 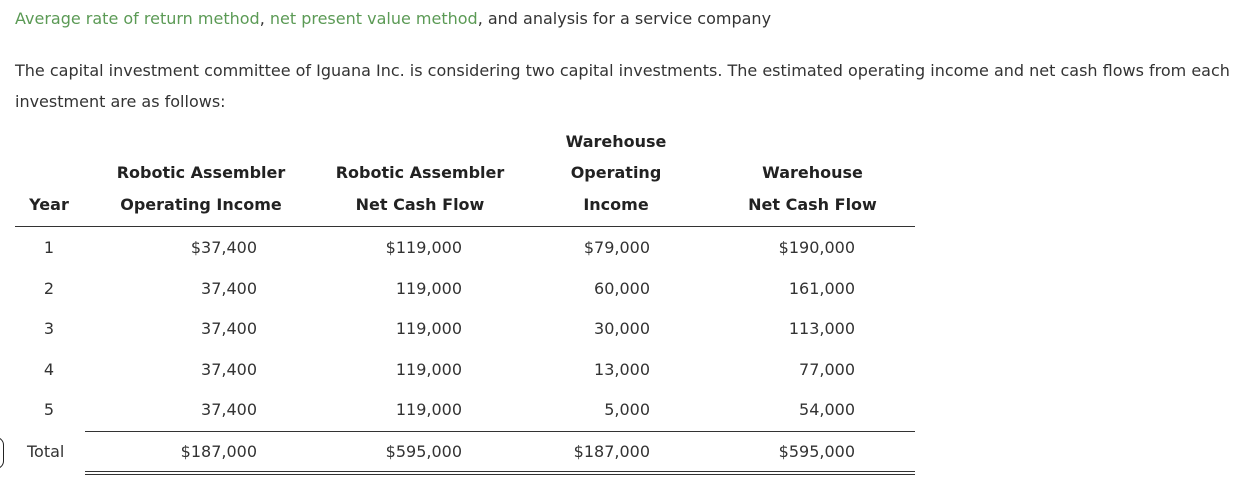 I want to click on header-warehouse-net-cash-flow: Warehouse Net Cash Flow, so click(x=812, y=174).